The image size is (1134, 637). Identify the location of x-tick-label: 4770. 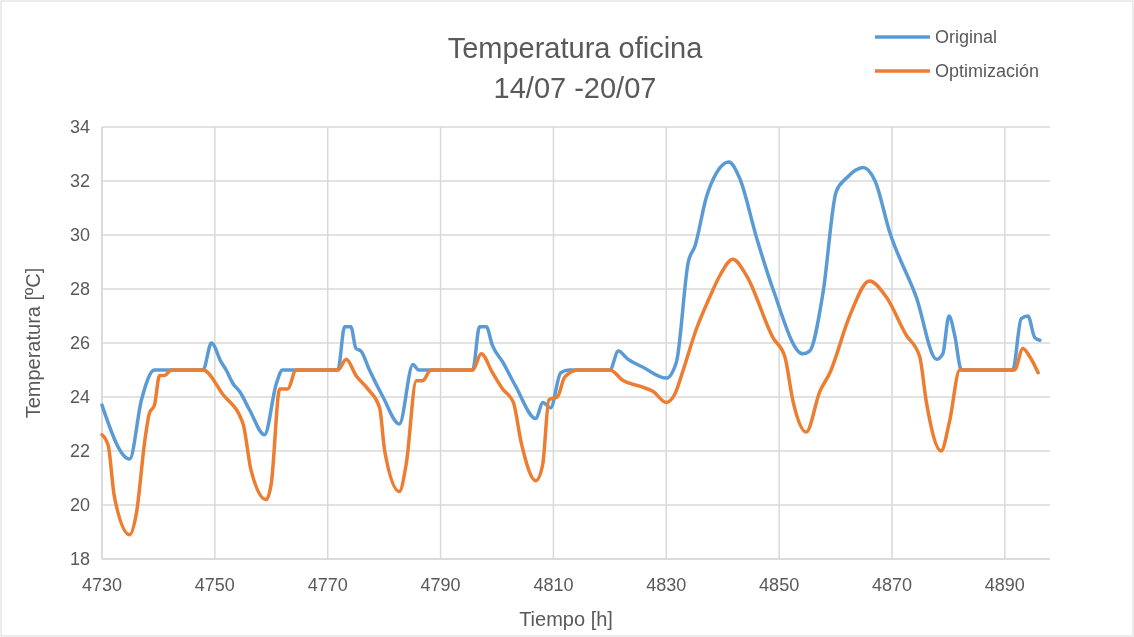
(327, 585).